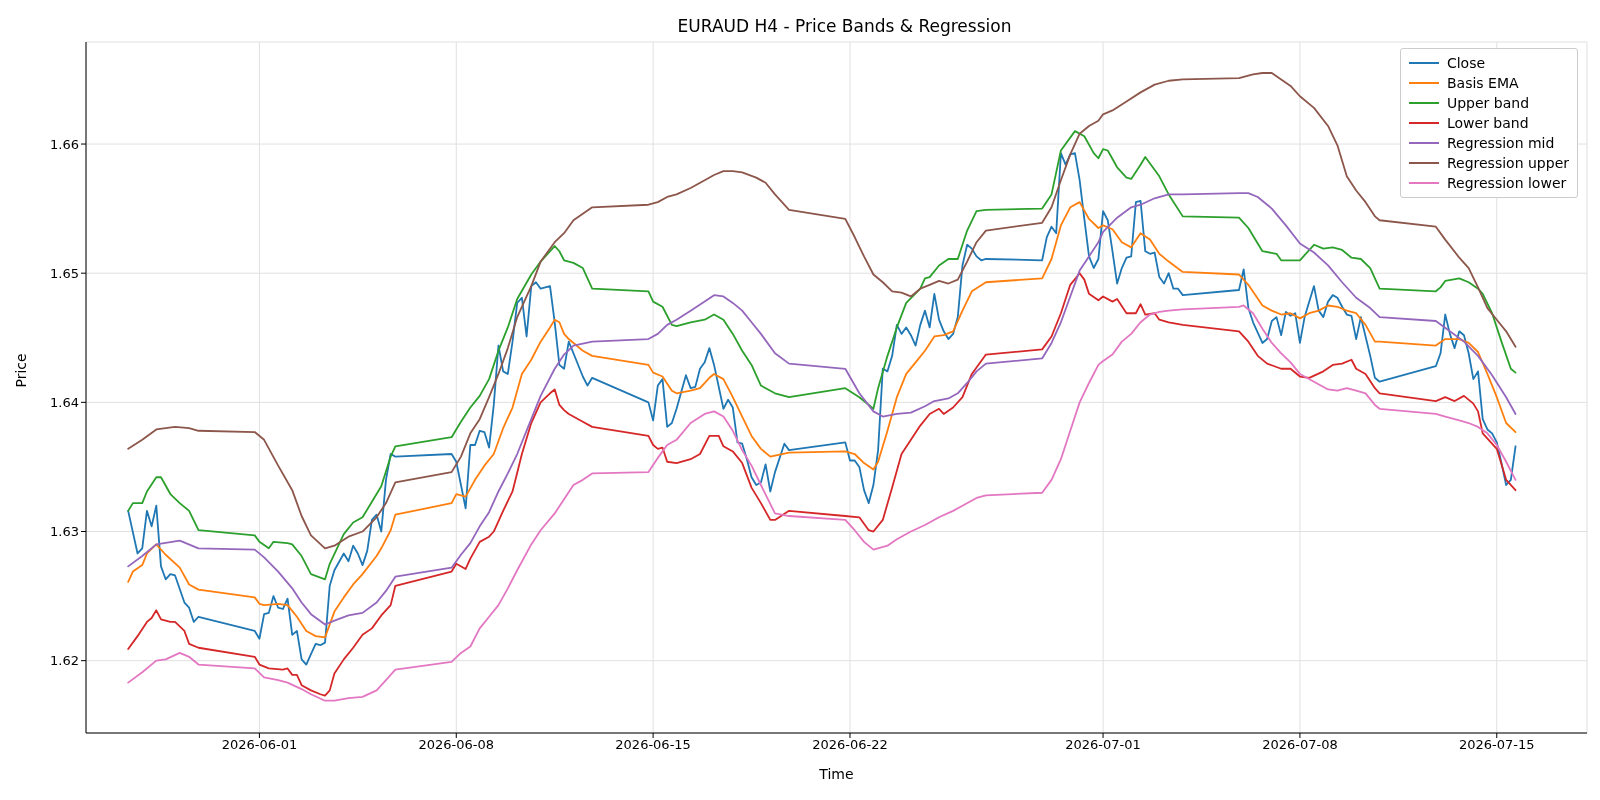 The image size is (1600, 800). What do you see at coordinates (259, 745) in the screenshot?
I see `x-tick-label: 2026-06-01` at bounding box center [259, 745].